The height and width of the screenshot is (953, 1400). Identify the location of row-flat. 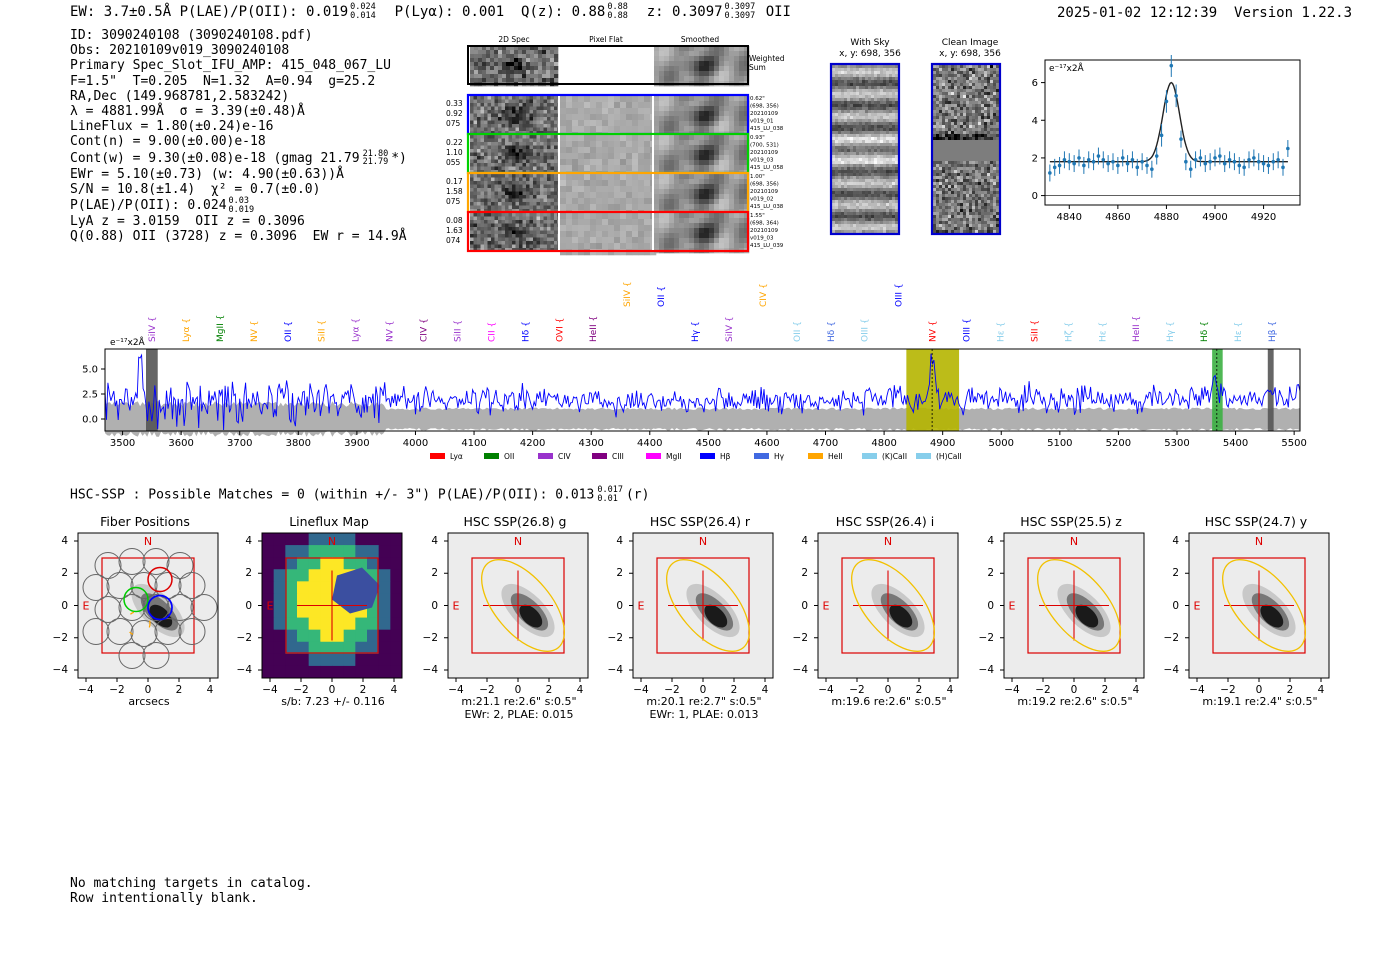
(608, 195).